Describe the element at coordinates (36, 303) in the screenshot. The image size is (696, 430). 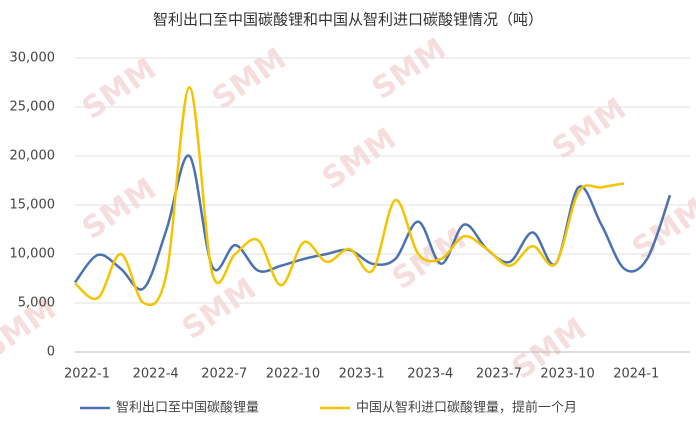
I see `y-tick-label: 5,000` at that location.